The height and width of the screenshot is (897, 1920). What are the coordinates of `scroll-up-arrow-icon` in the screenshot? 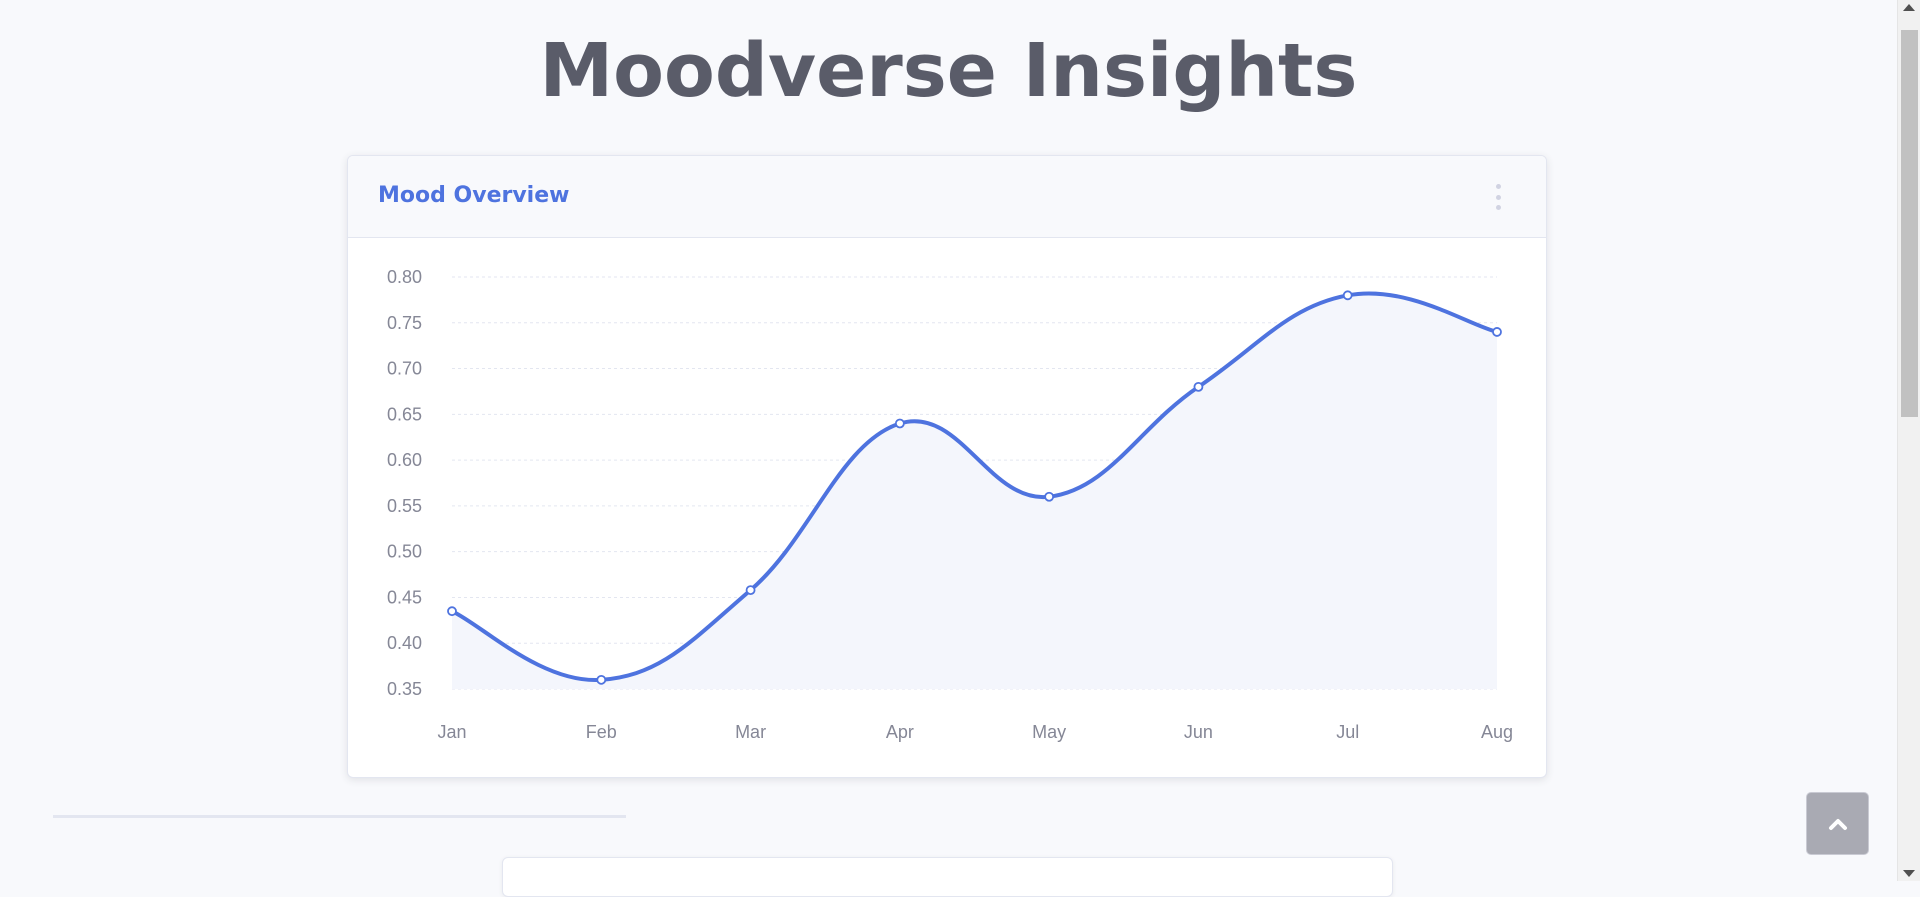 It's located at (1909, 7).